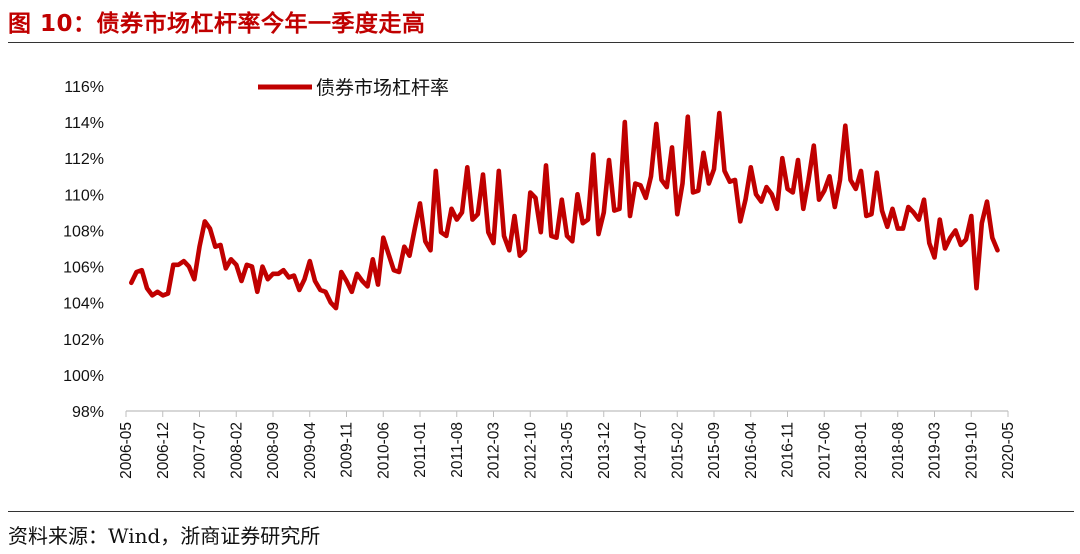 The width and height of the screenshot is (1080, 554). Describe the element at coordinates (84, 159) in the screenshot. I see `y-tick-label: 112%` at that location.